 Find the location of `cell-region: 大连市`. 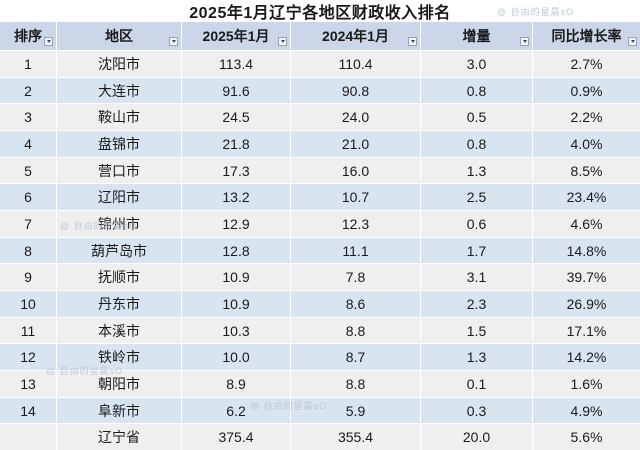

cell-region: 大连市 is located at coordinates (119, 90).